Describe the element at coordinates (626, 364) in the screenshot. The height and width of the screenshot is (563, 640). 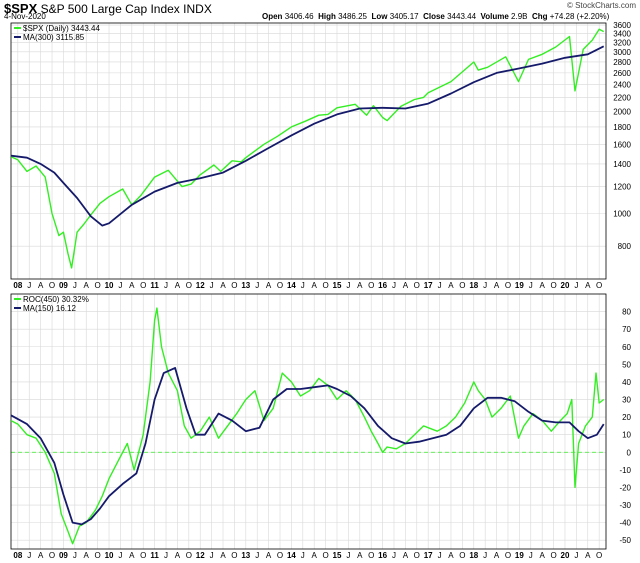
I see `y-tick-label: 50` at that location.